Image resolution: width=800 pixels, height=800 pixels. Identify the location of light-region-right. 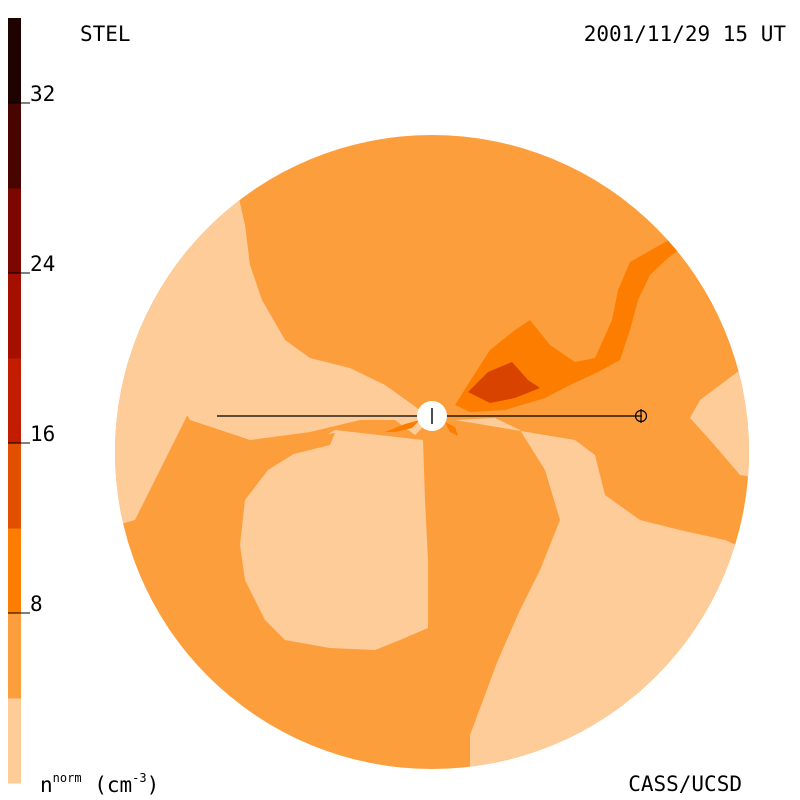
(719, 402).